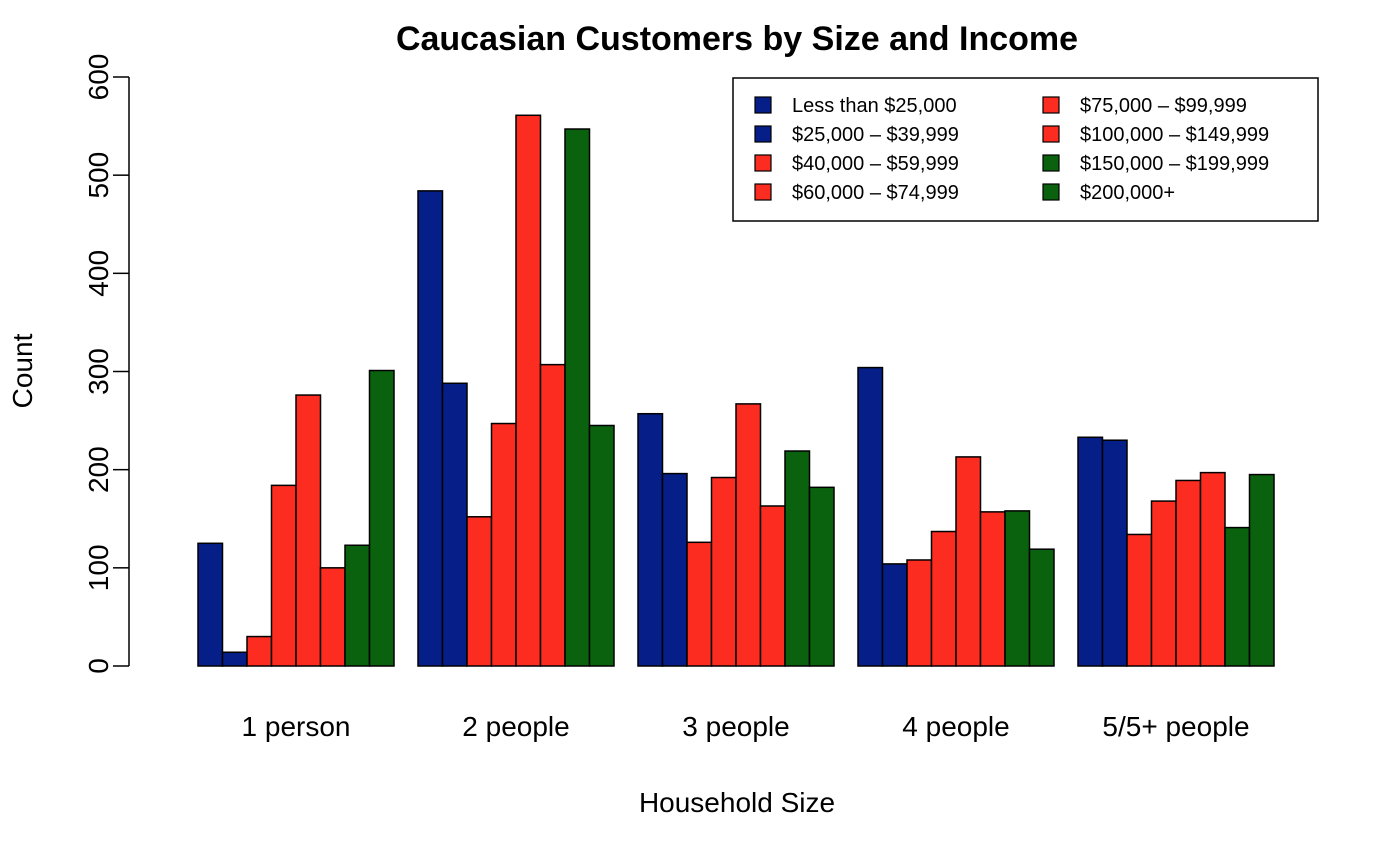 The image size is (1398, 860). What do you see at coordinates (515, 726) in the screenshot?
I see `x-tick-label: 2 people` at bounding box center [515, 726].